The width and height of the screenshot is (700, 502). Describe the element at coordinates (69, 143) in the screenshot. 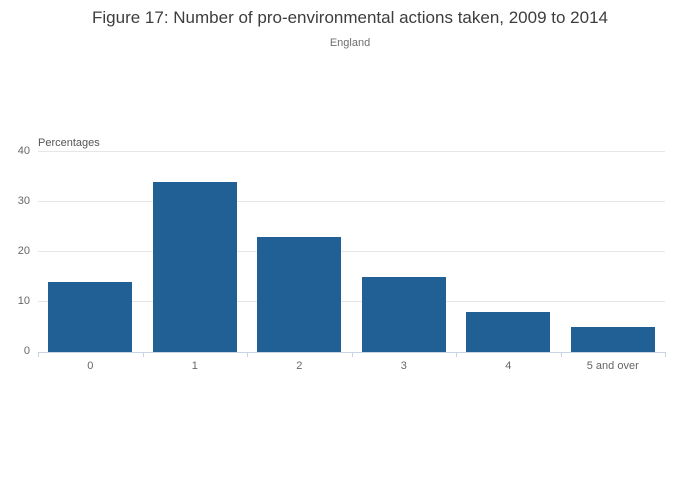

I see `y-axis-unit-label: Percentages` at that location.